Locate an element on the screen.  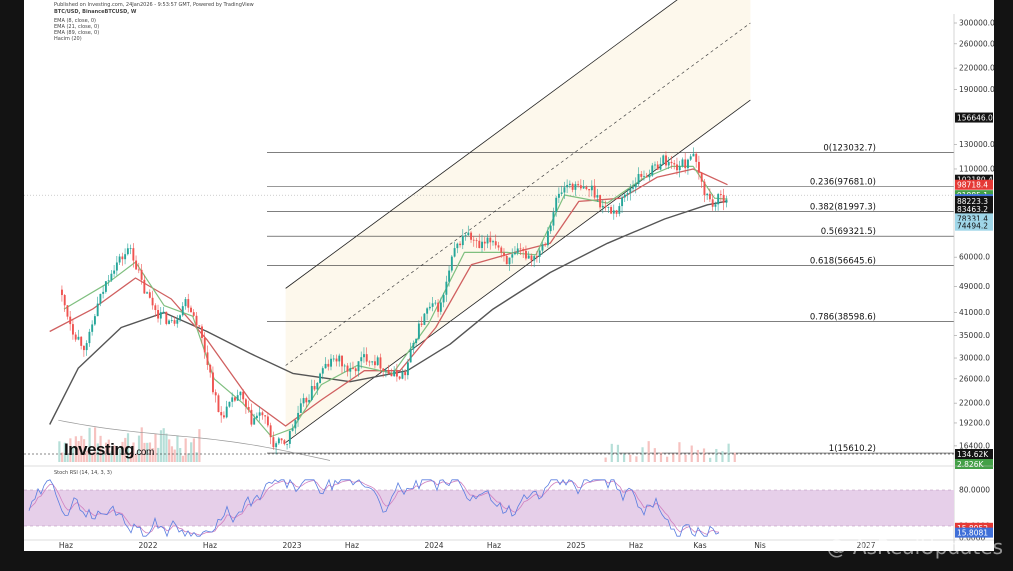
price-marker-dark: 83463.2 is located at coordinates (974, 209).